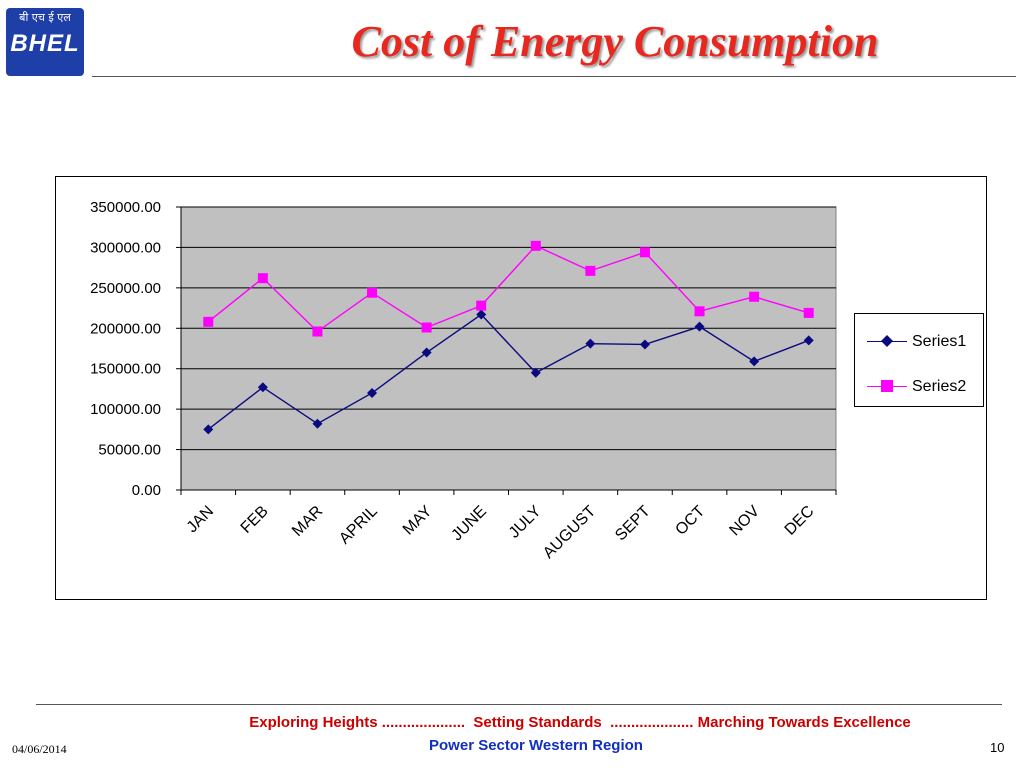 The width and height of the screenshot is (1024, 768). I want to click on legend-item-series2: Series2, so click(919, 387).